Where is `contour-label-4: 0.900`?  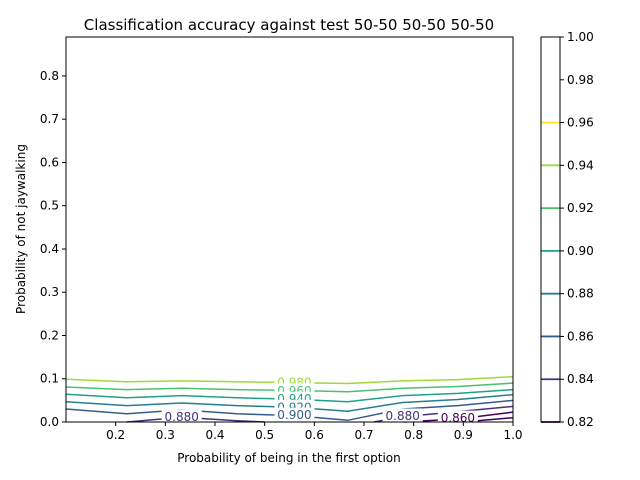
contour-label-4: 0.900 is located at coordinates (294, 415).